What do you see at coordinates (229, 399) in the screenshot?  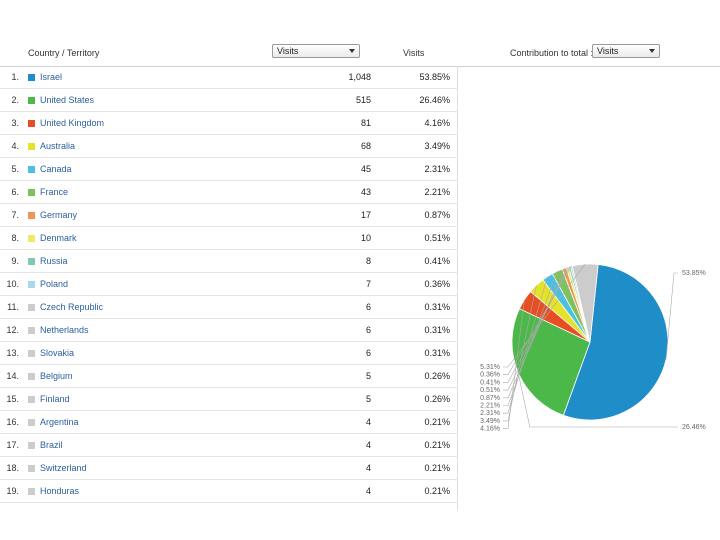 I see `table-row: 15. Finland 5 0.26%` at bounding box center [229, 399].